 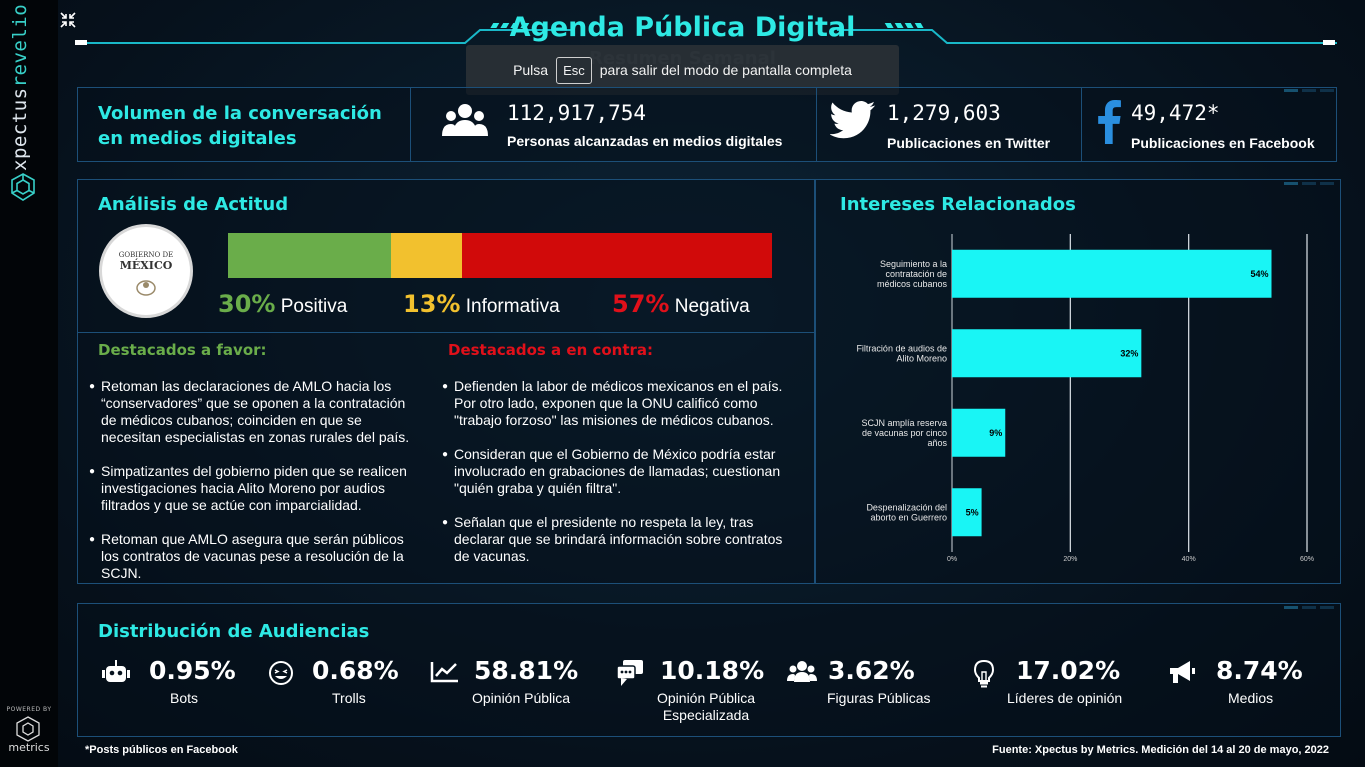 I want to click on figuras-publicas-label: Figuras Públicas, so click(x=879, y=698).